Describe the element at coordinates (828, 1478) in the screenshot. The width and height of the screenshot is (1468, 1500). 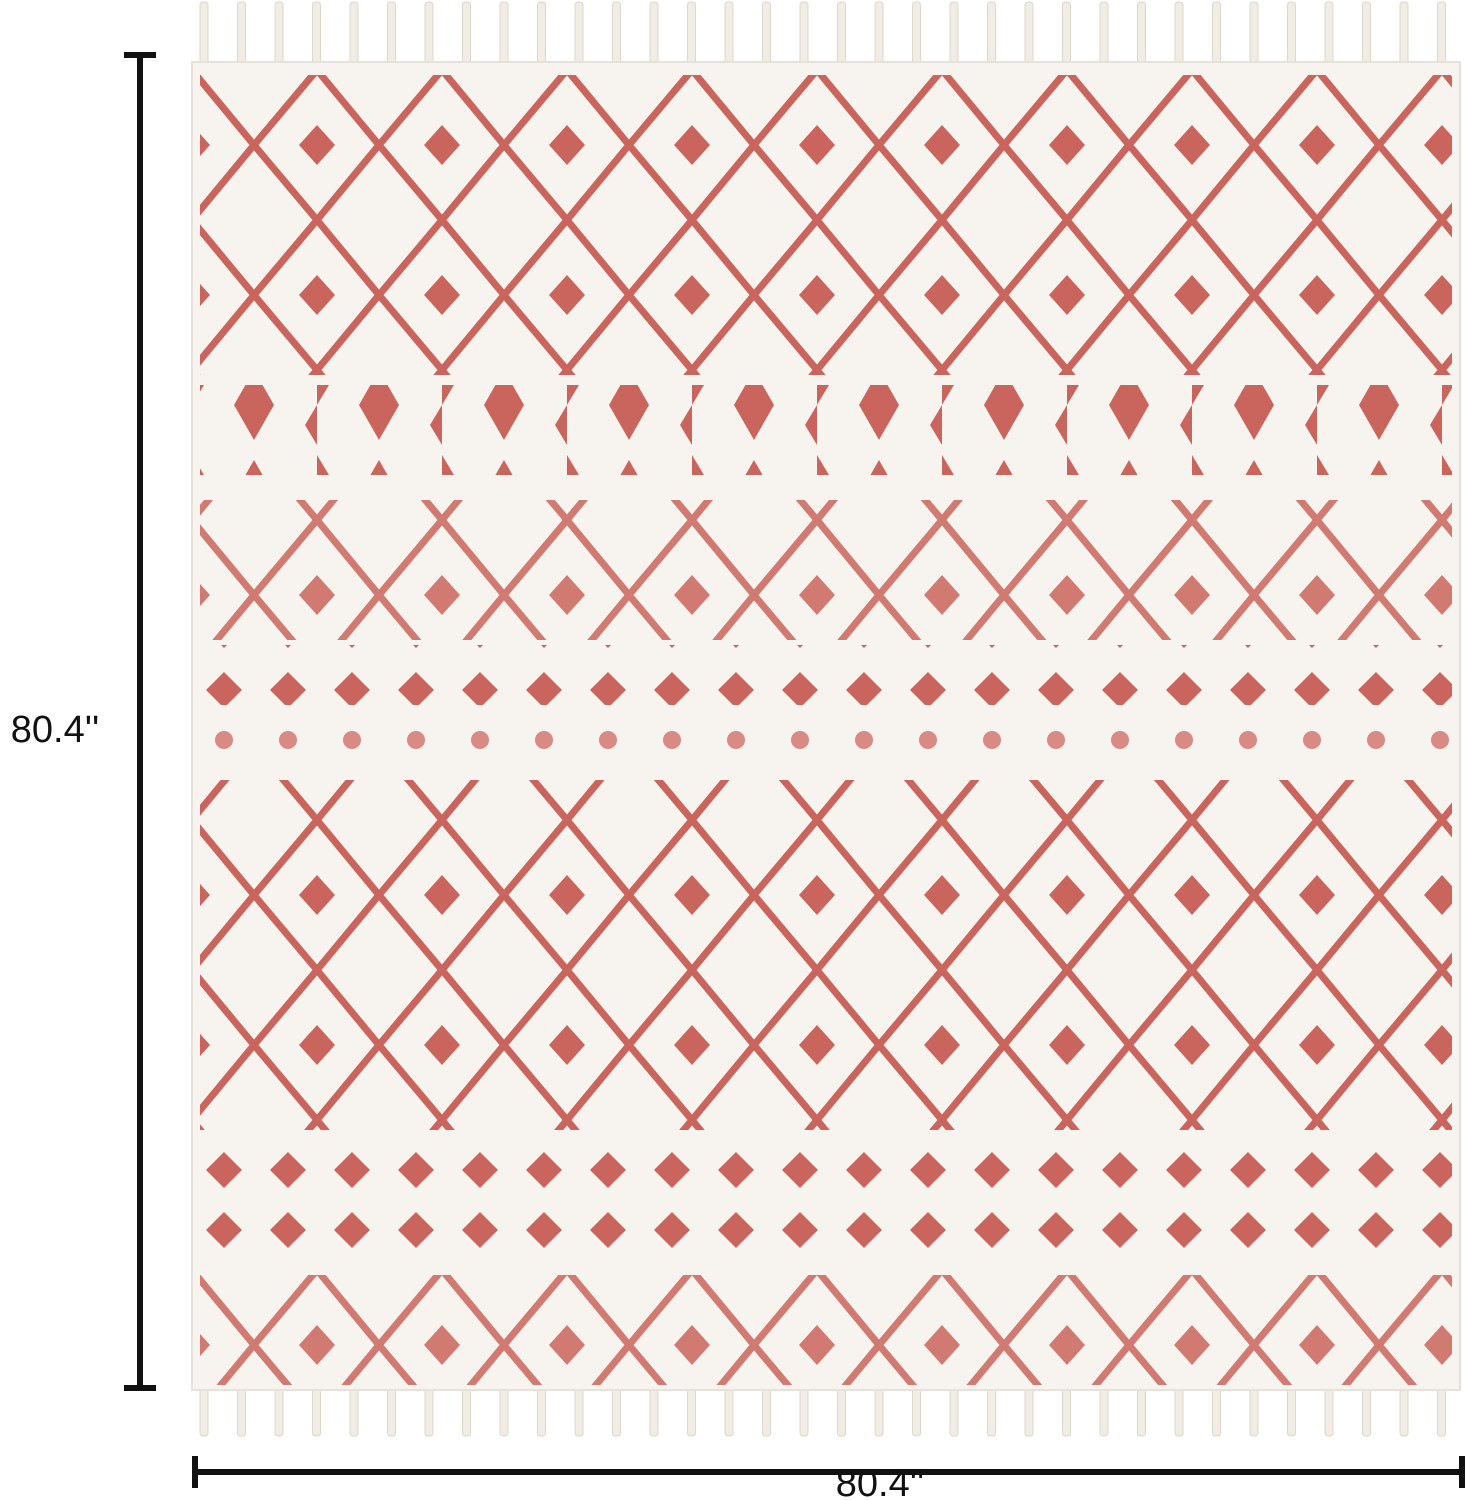
I see `width-dimension: 80.4''` at that location.